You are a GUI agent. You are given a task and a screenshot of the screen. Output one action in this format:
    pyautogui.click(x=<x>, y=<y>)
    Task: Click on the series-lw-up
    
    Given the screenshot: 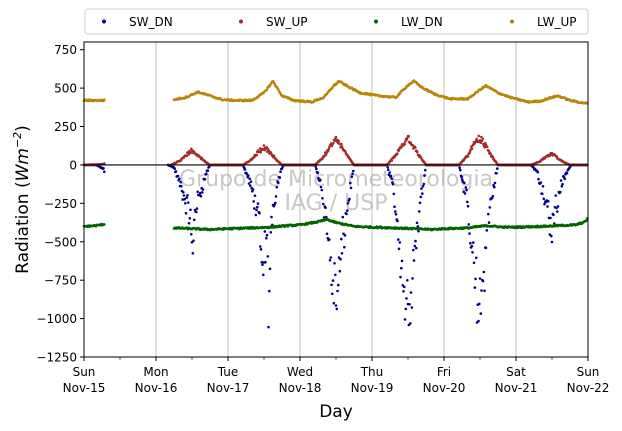 What is the action you would take?
    pyautogui.click(x=335, y=92)
    